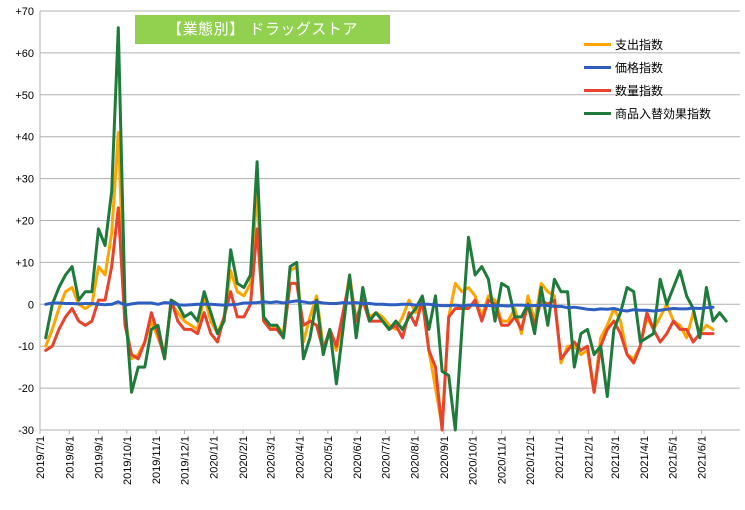  What do you see at coordinates (639, 45) in the screenshot?
I see `legend-label-spending: 支出指数` at bounding box center [639, 45].